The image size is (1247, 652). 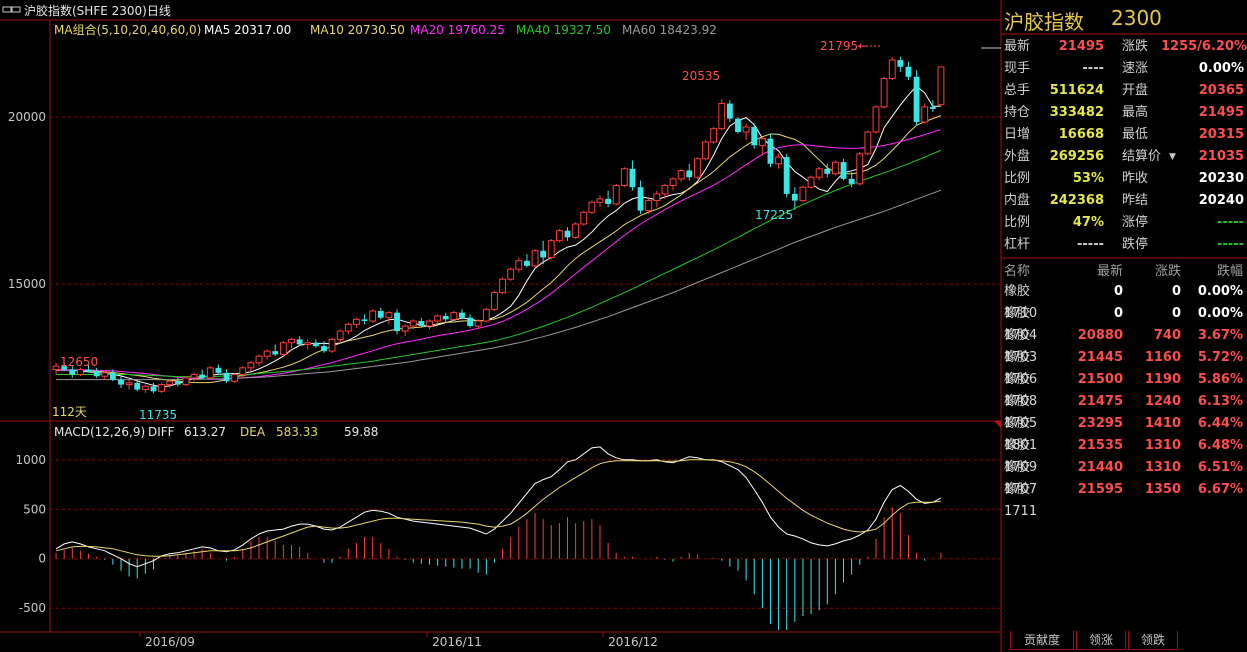 I want to click on macd-histogram, so click(x=498, y=568).